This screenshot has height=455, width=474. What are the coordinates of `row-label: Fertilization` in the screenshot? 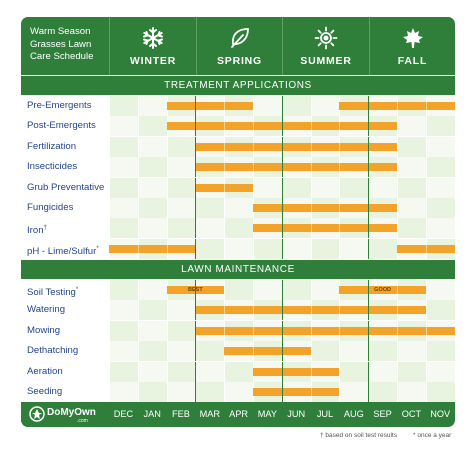 It's located at (51, 147).